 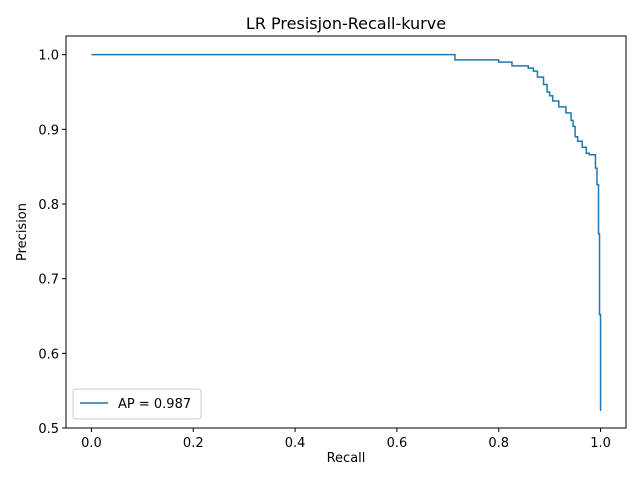 I want to click on y-tick-label: 1.0, so click(x=48, y=56).